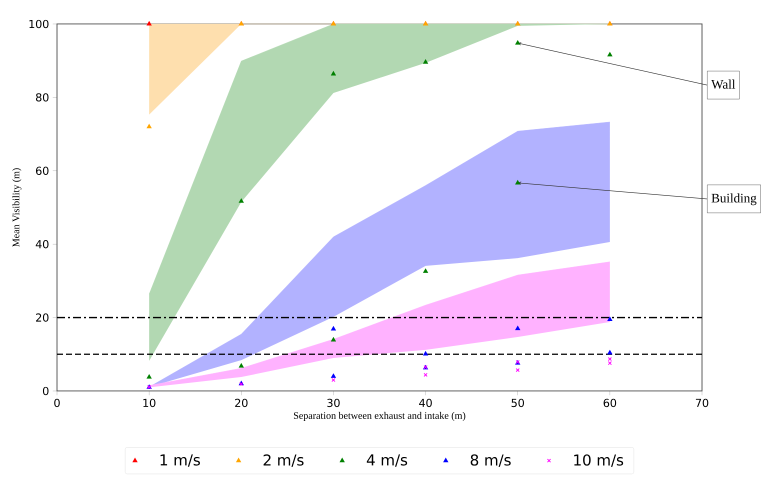 This screenshot has height=493, width=776. I want to click on x-tick-label: 20, so click(241, 403).